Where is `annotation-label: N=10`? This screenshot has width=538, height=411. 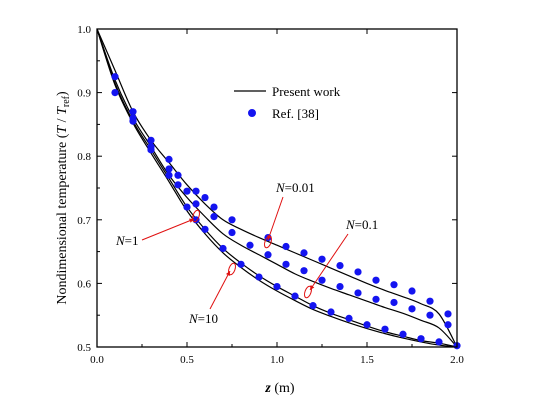 annotation-label: N=10 is located at coordinates (203, 318).